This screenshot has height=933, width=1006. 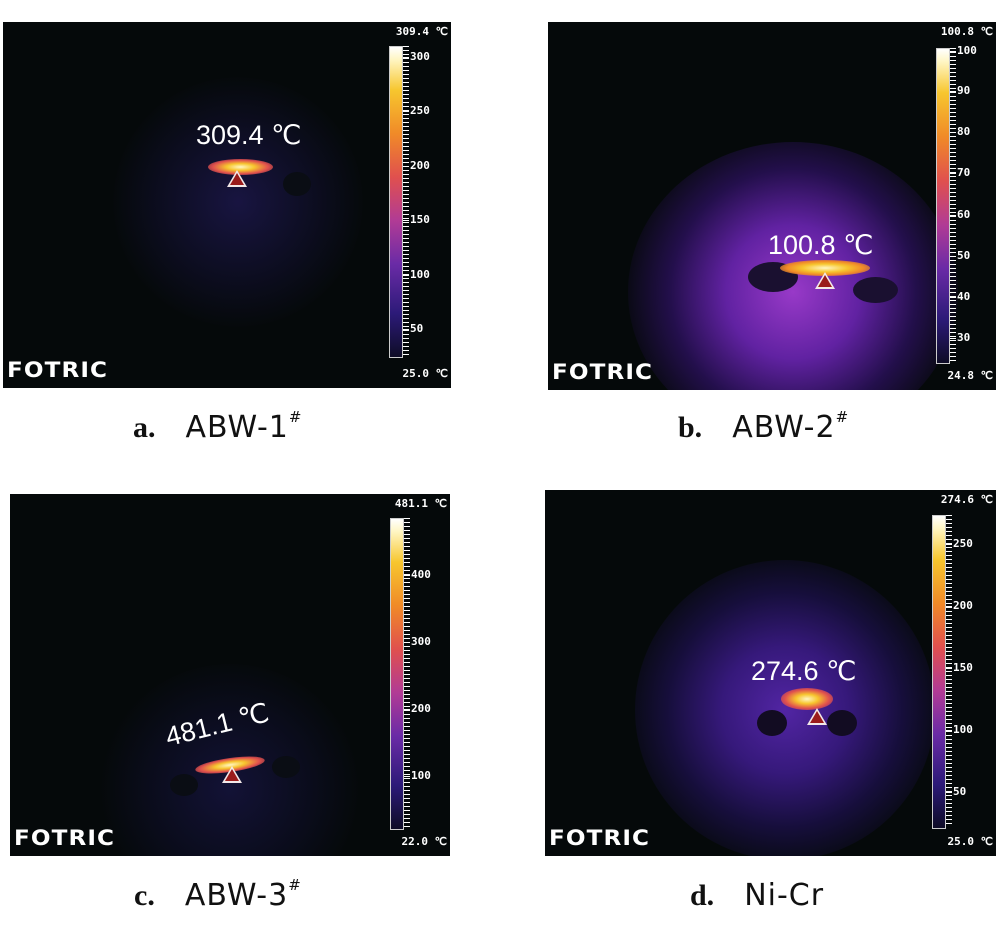 I want to click on caption-c: c. ABW-3#, so click(x=218, y=894).